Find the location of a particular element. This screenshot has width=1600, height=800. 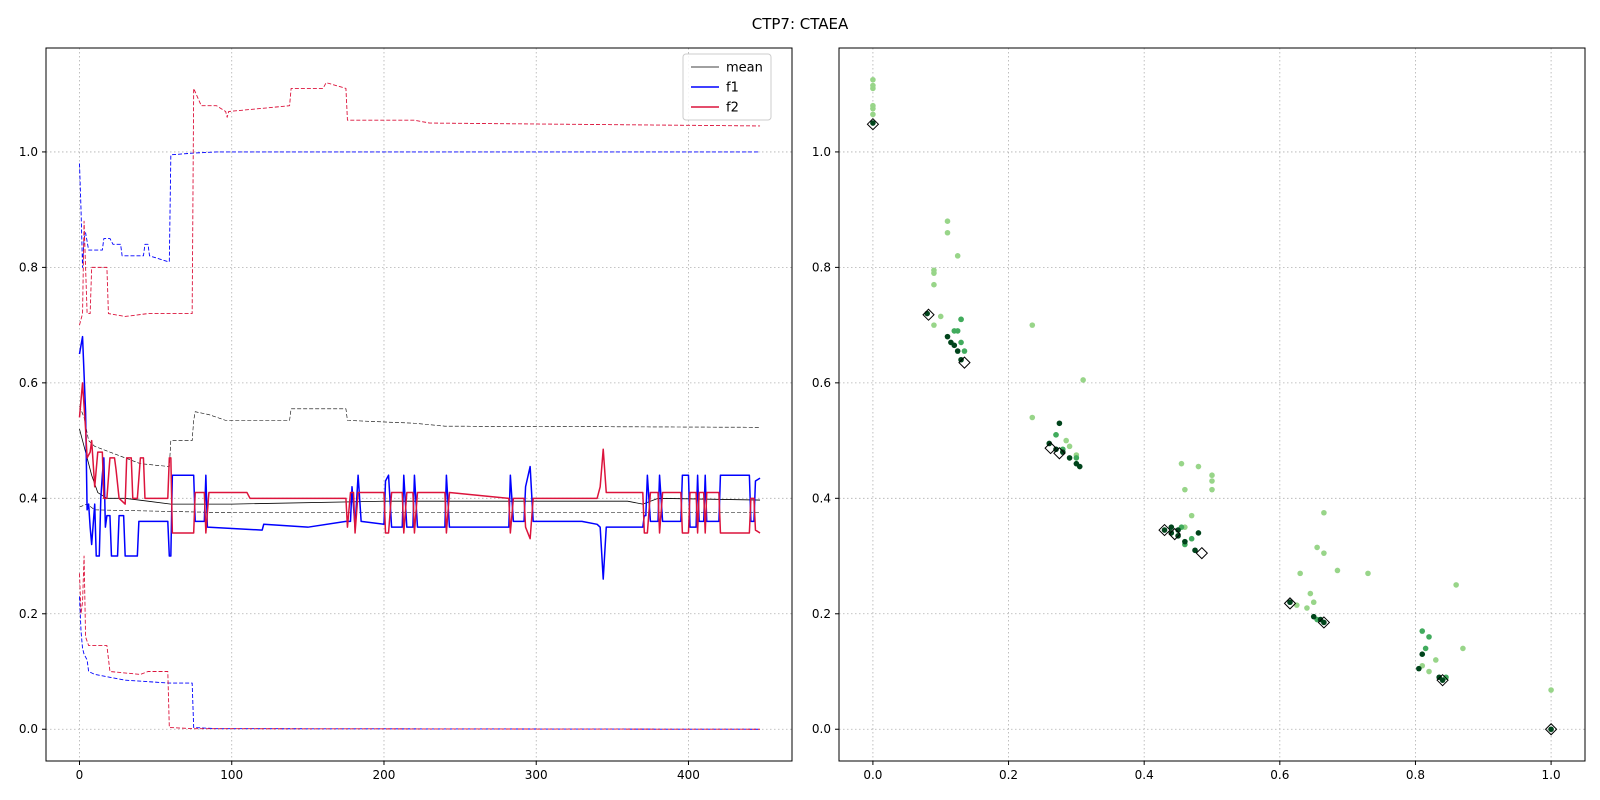

xtick-label: 0.8 is located at coordinates (1415, 775).